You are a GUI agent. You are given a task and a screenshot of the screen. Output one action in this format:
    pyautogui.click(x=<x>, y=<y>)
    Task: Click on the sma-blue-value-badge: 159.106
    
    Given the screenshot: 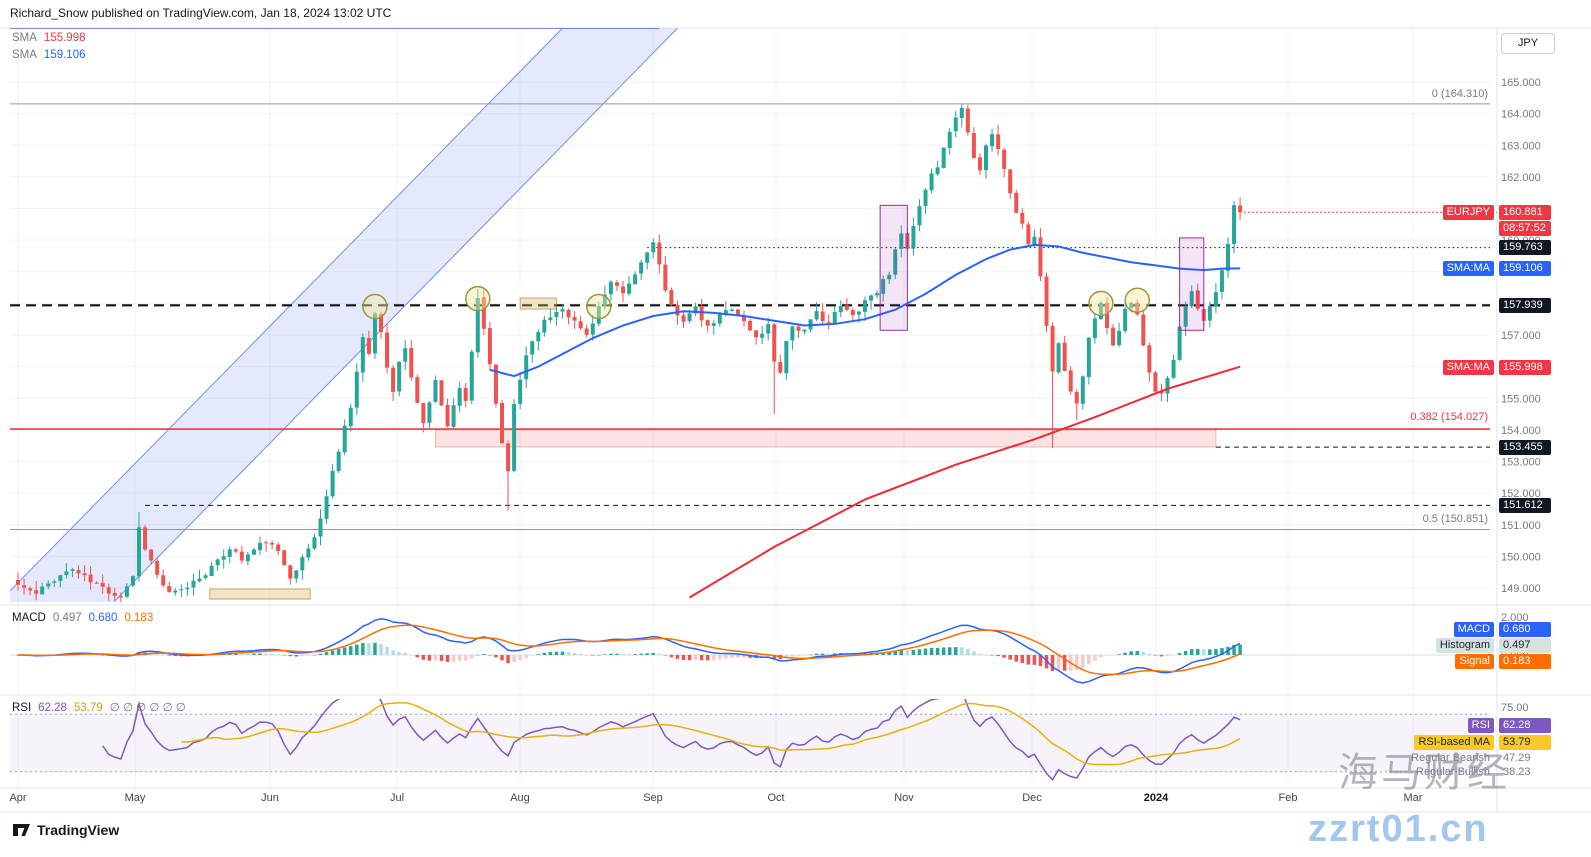 What is the action you would take?
    pyautogui.click(x=1525, y=268)
    